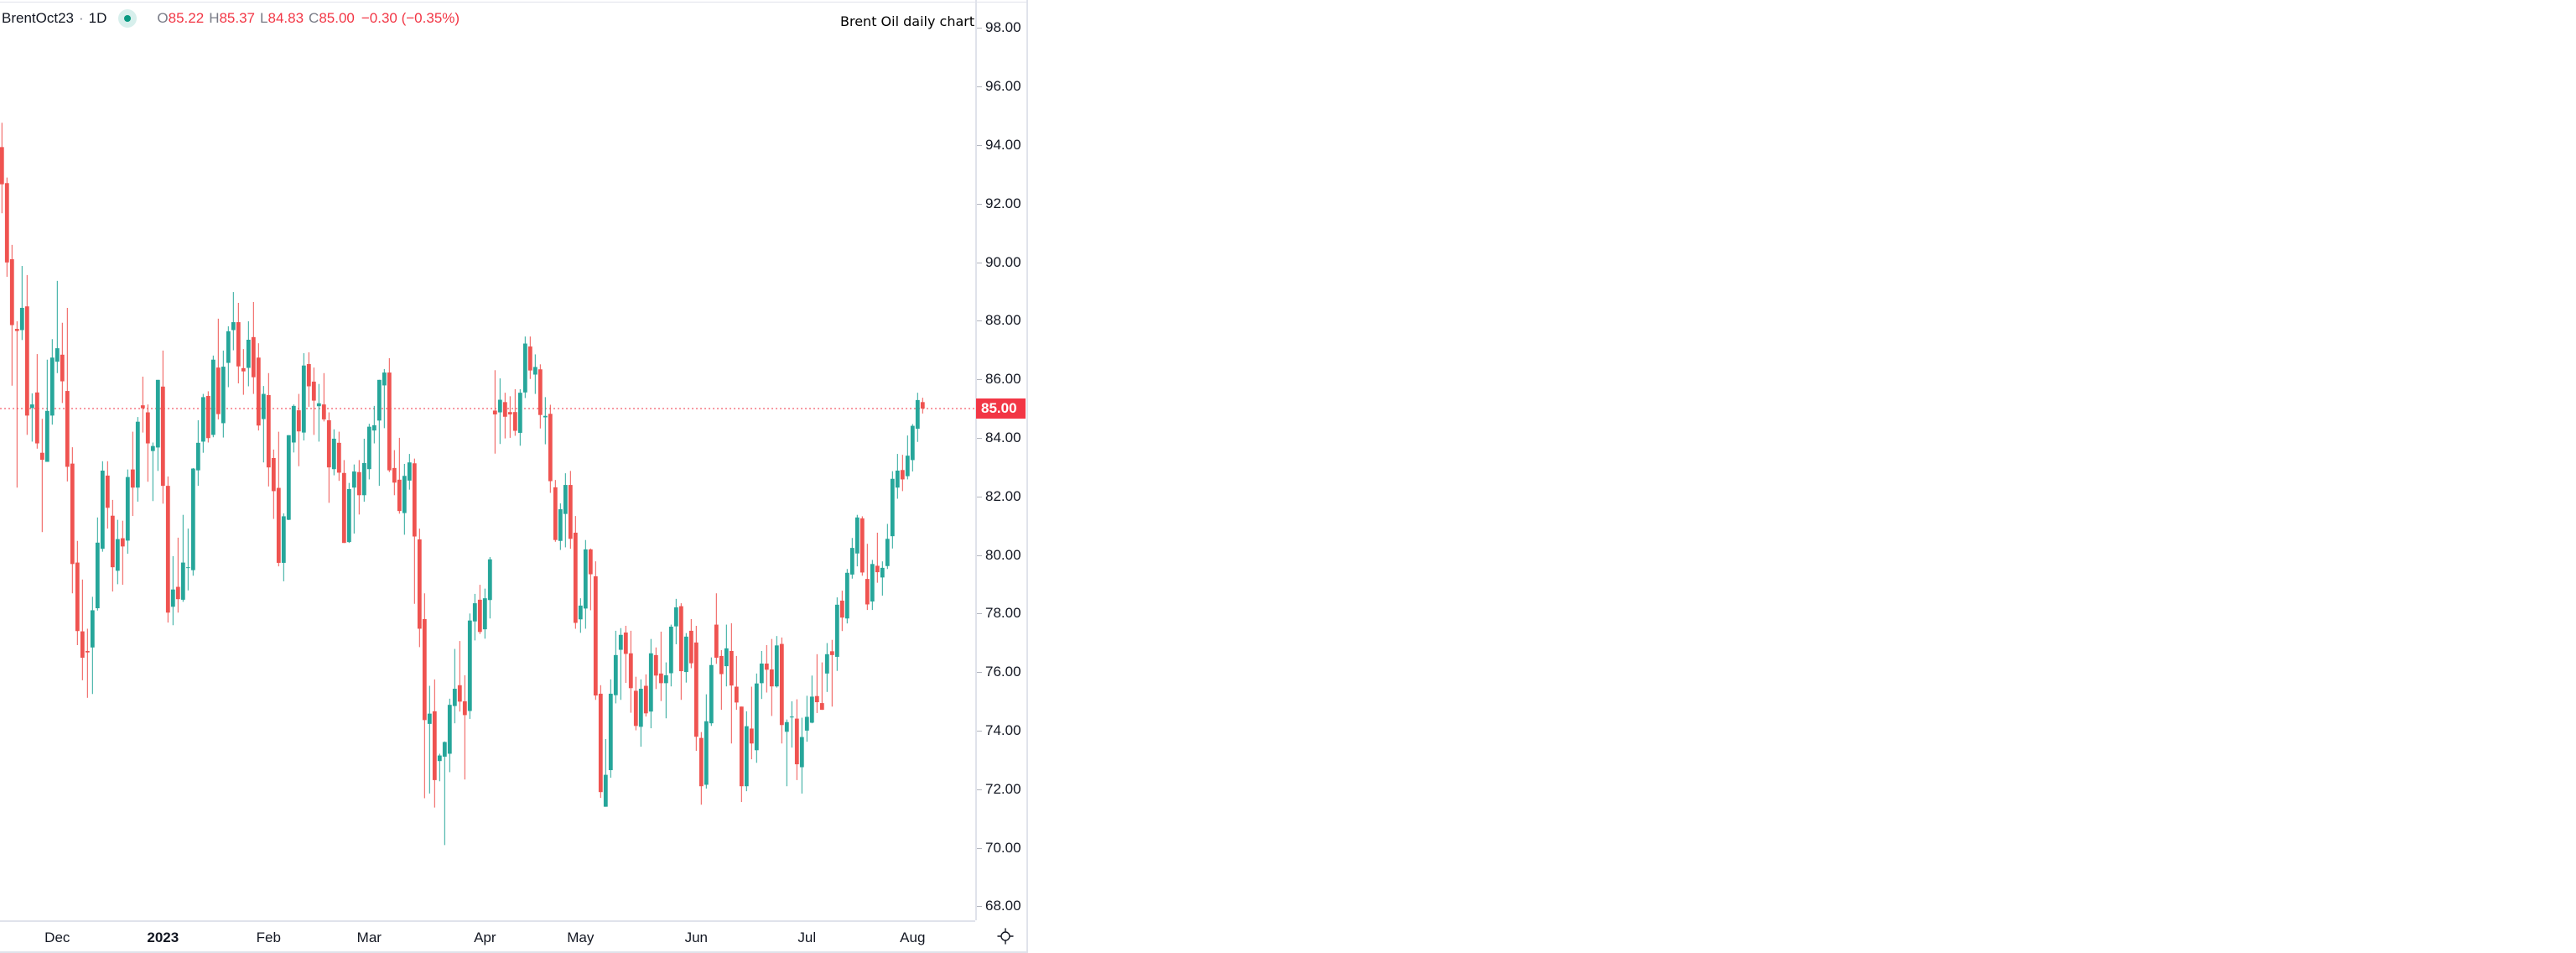 This screenshot has width=2576, height=953. What do you see at coordinates (1005, 936) in the screenshot?
I see `gear-icon` at bounding box center [1005, 936].